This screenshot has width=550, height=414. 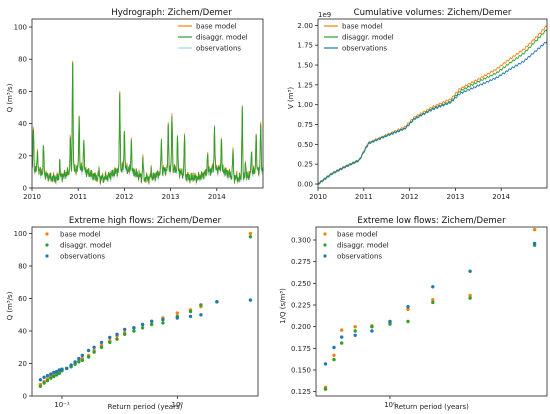 What do you see at coordinates (305, 46) in the screenshot?
I see `y-tick-label: 1.75` at bounding box center [305, 46].